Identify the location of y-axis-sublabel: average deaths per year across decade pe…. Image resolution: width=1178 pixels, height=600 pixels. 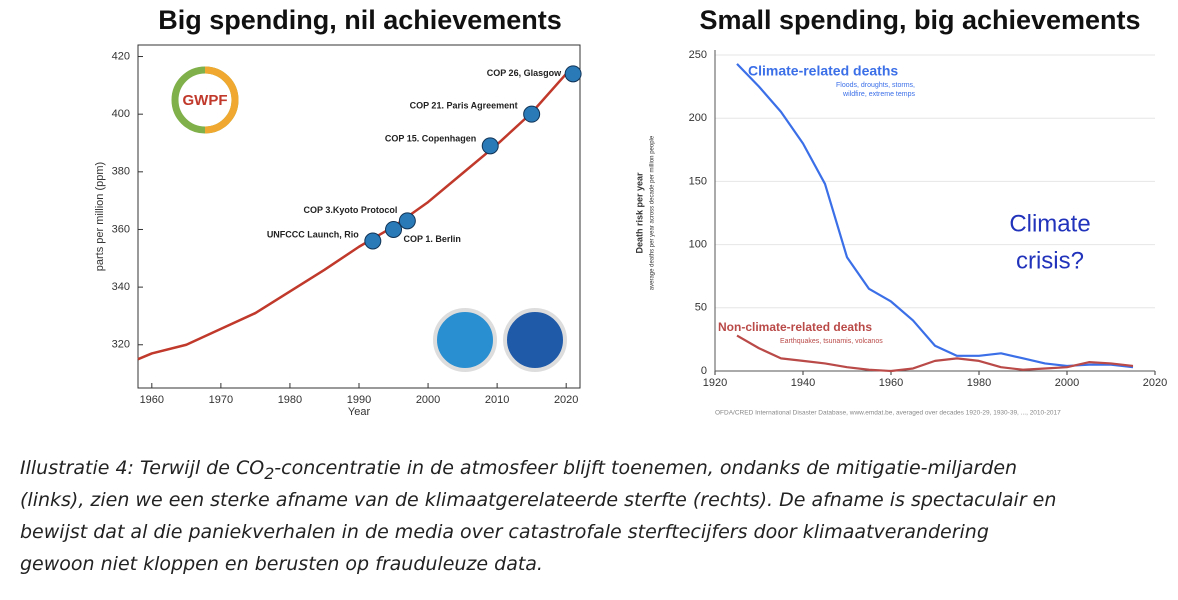
(653, 212).